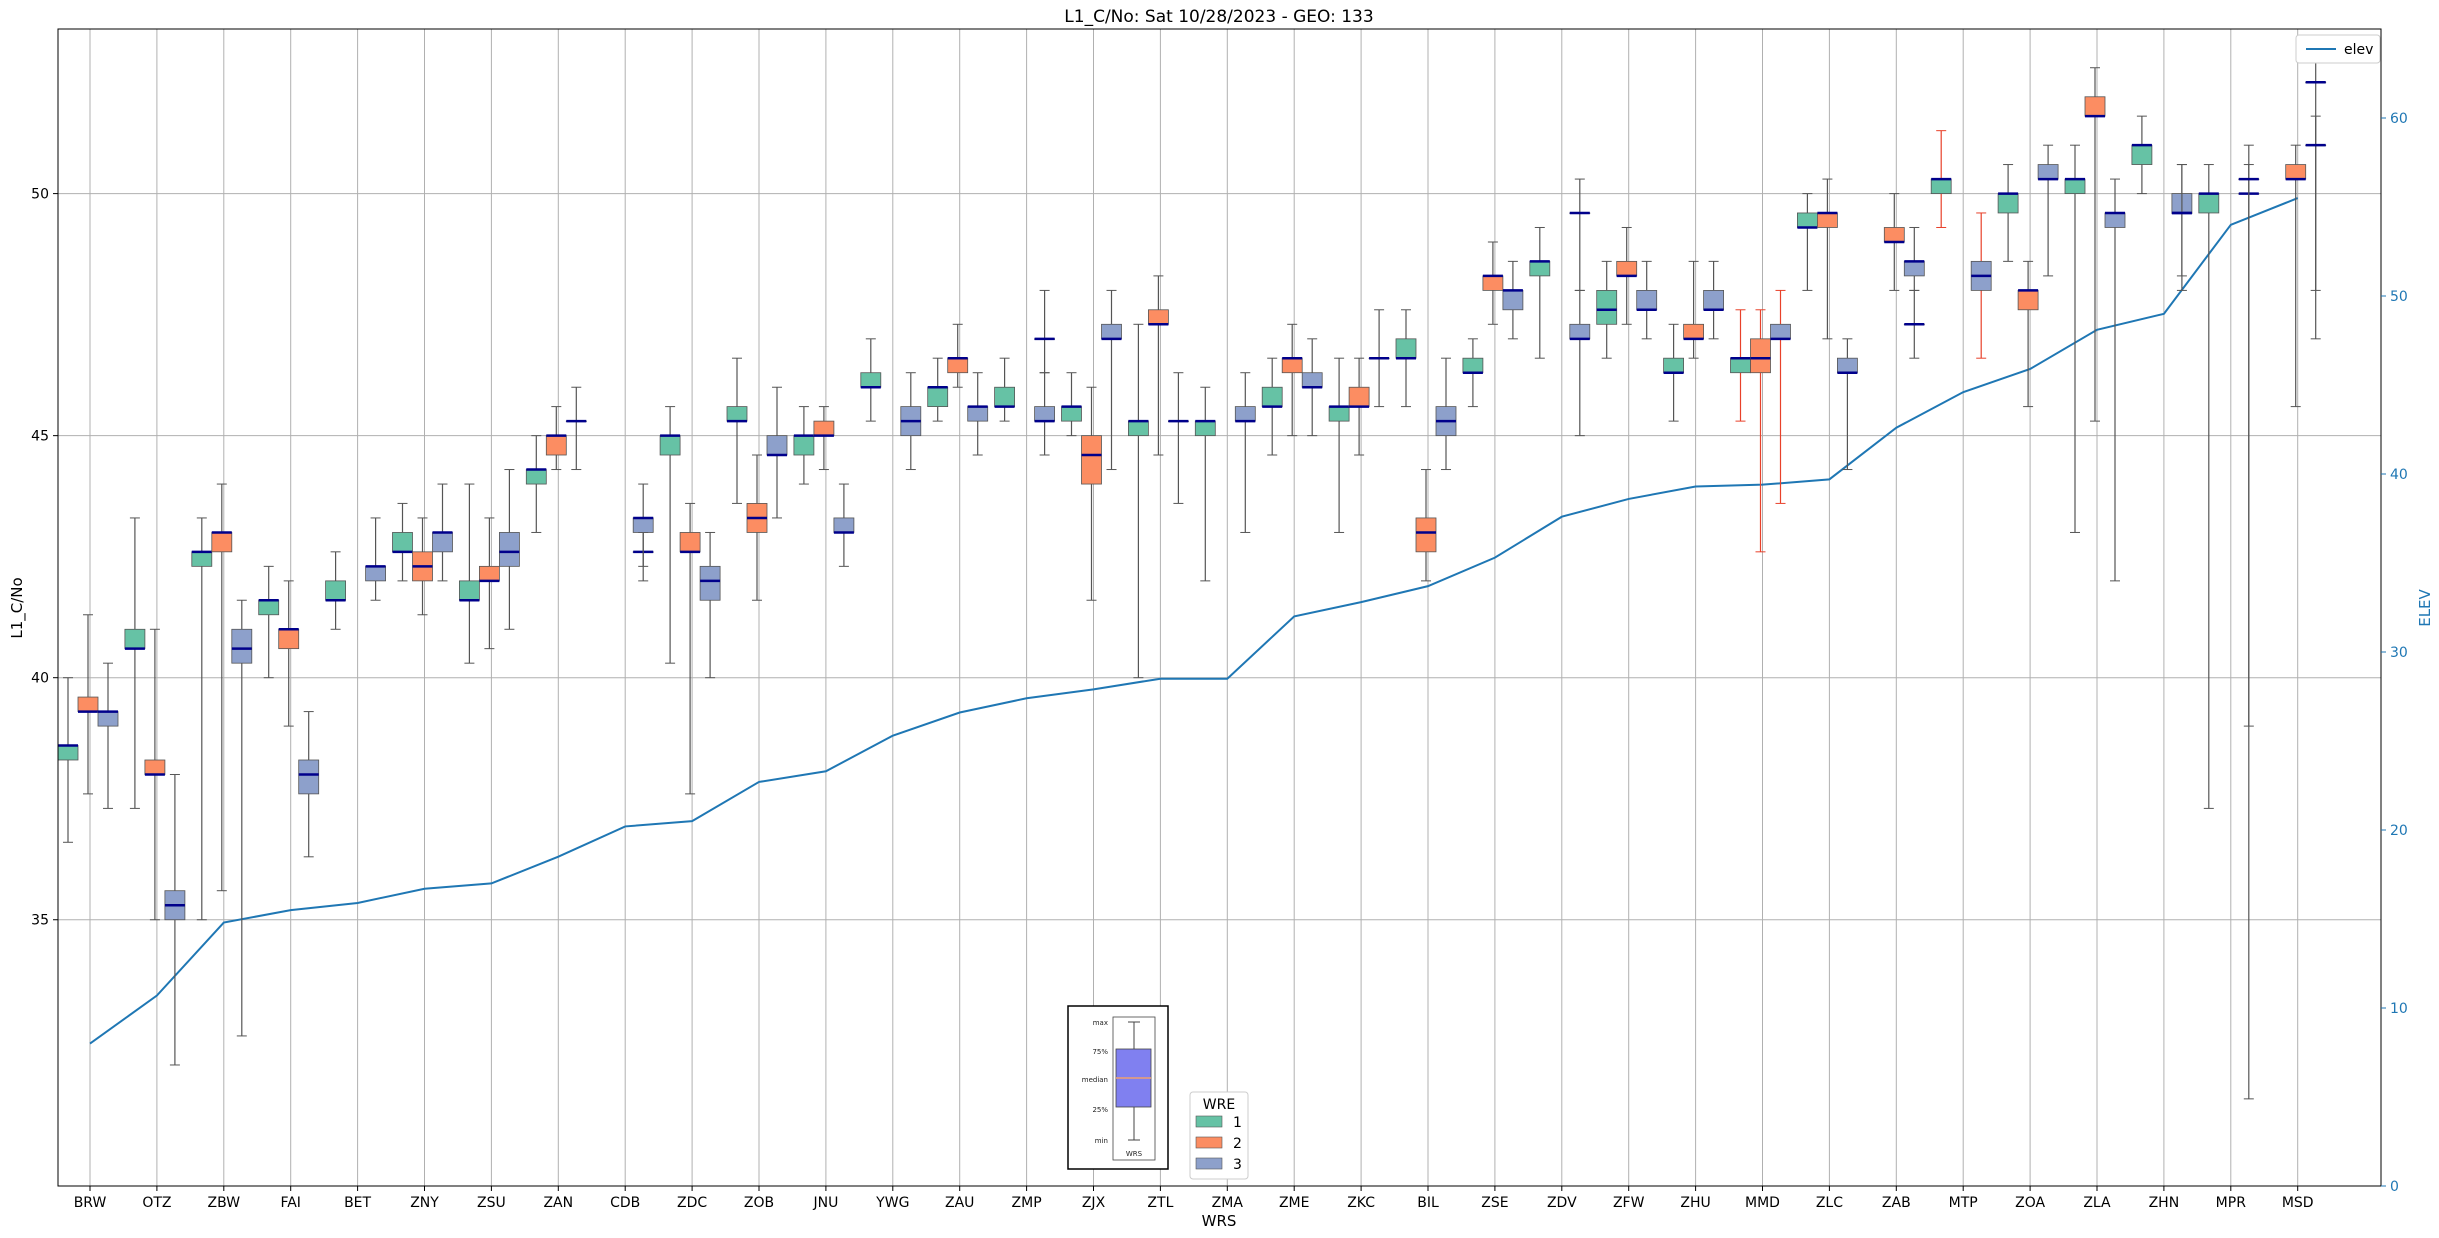 The width and height of the screenshot is (2439, 1238). What do you see at coordinates (1292, 380) in the screenshot?
I see `box-wre2-ZME` at bounding box center [1292, 380].